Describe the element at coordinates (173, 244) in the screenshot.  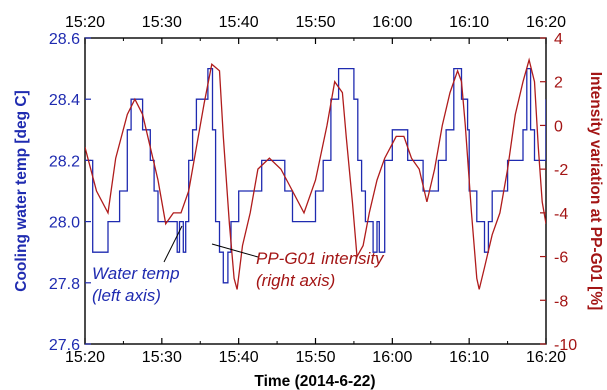
I see `water-annotation-leader` at that location.